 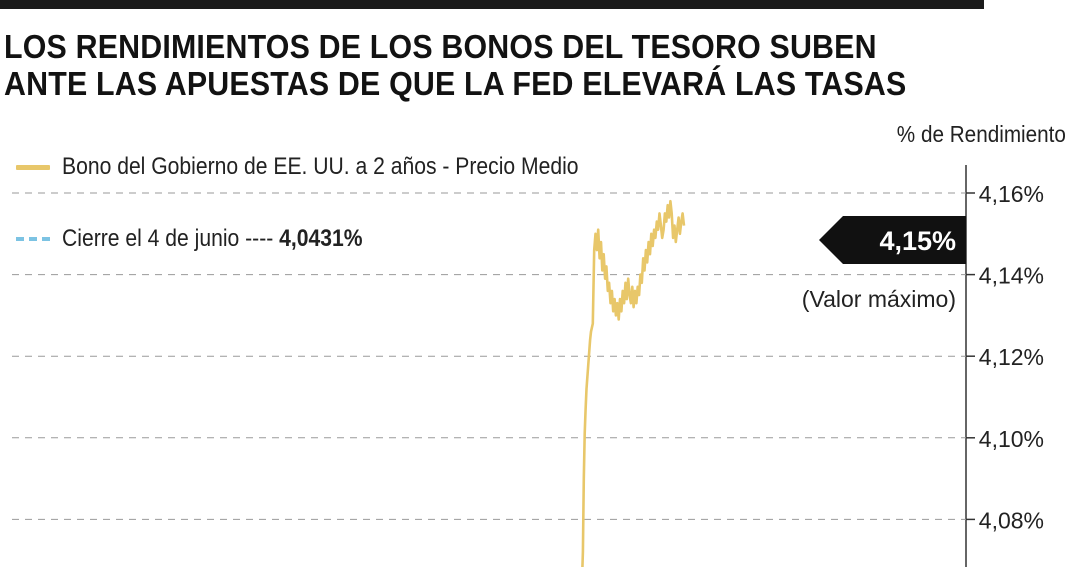 I want to click on legend-label-reference: Cierre el 4 de junio ---- 4,0431%, so click(x=212, y=239).